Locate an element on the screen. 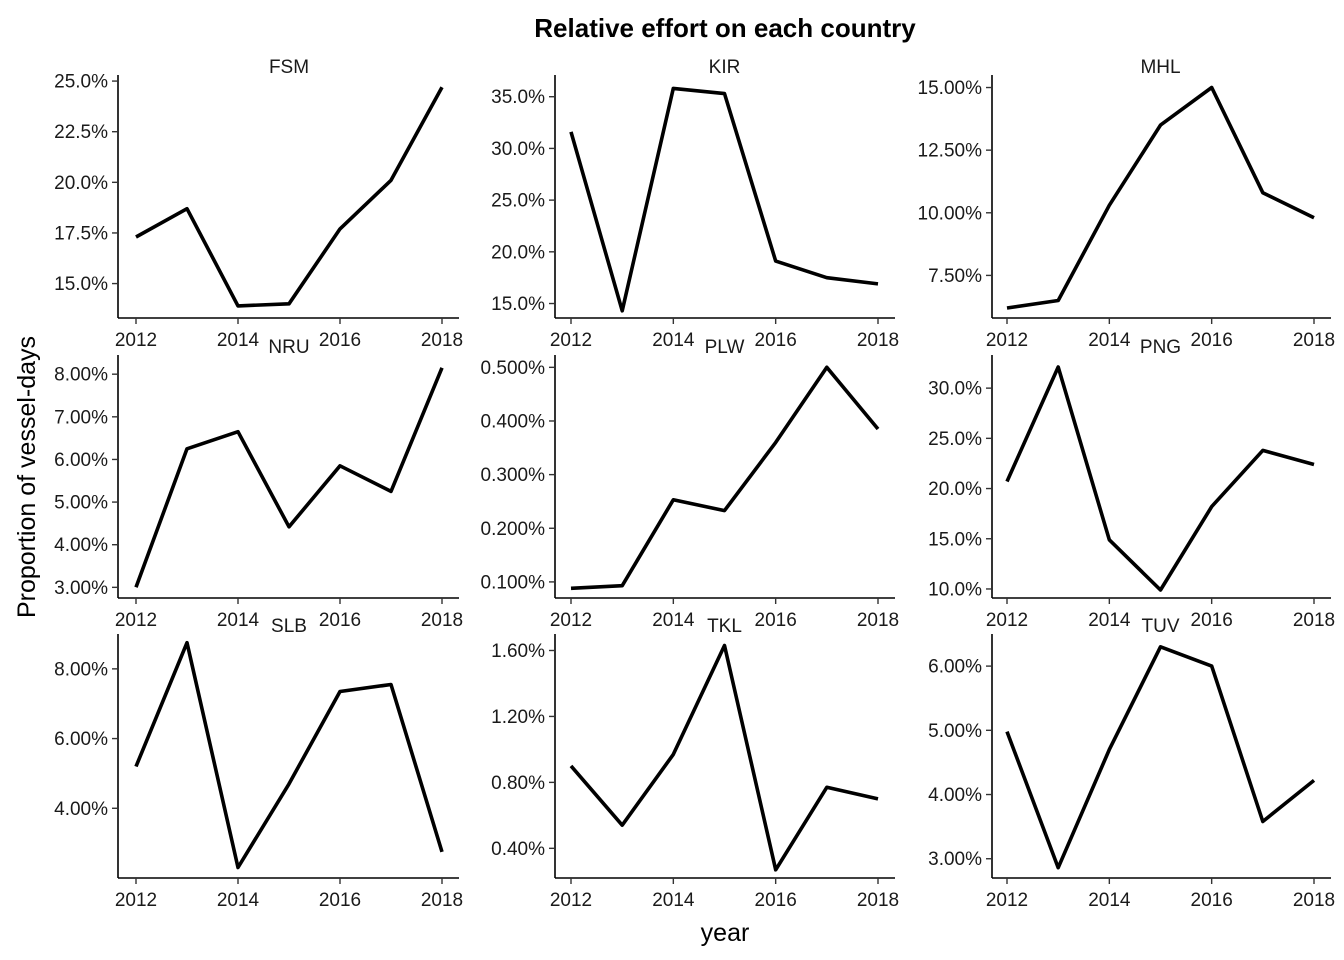 This screenshot has height=960, width=1344. series-line-plw is located at coordinates (725, 478).